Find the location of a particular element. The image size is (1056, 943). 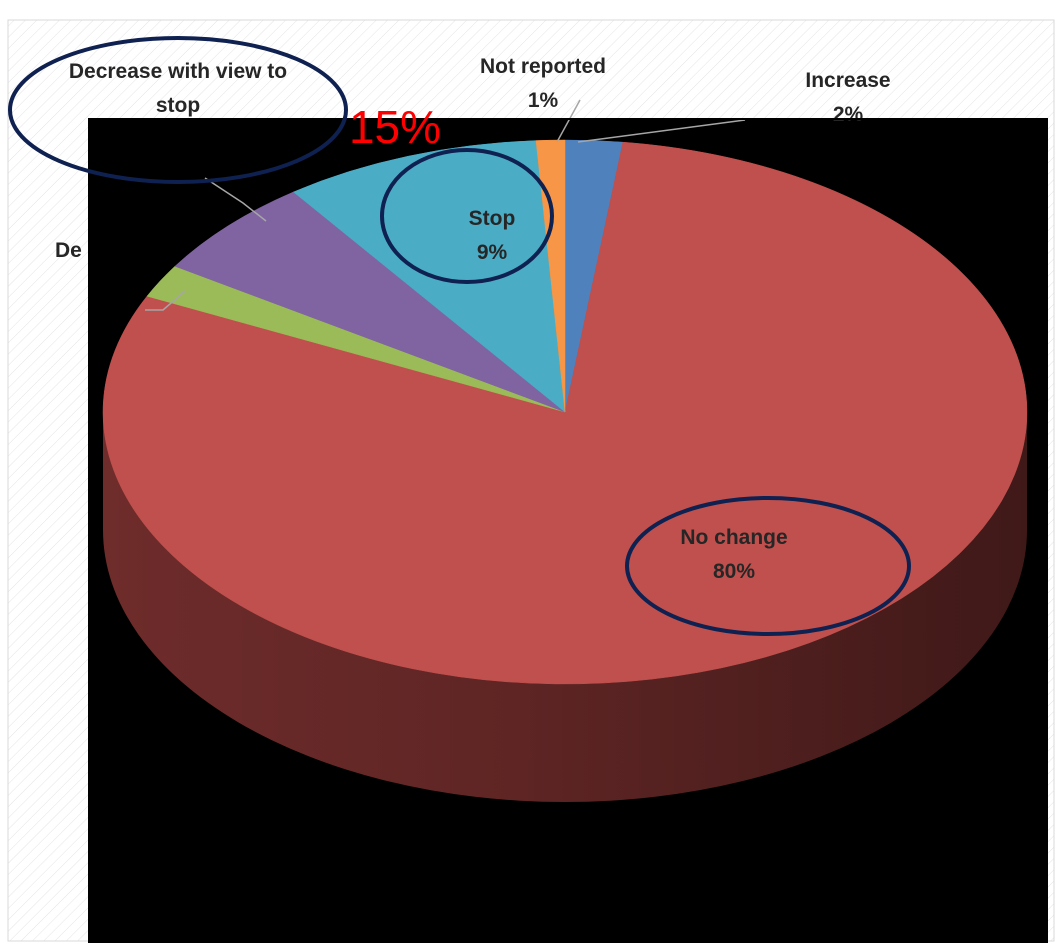

annotation-15-percent: 15% is located at coordinates (395, 127).